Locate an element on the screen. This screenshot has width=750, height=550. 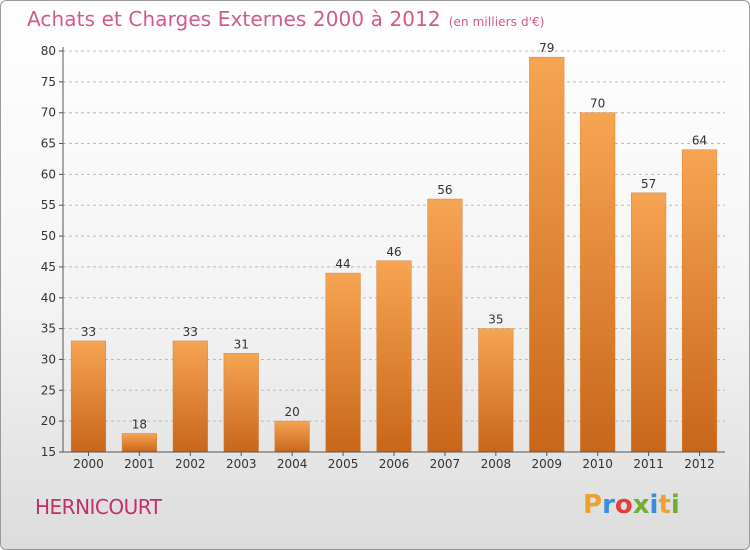
commune-name: HERNICOURT is located at coordinates (98, 507).